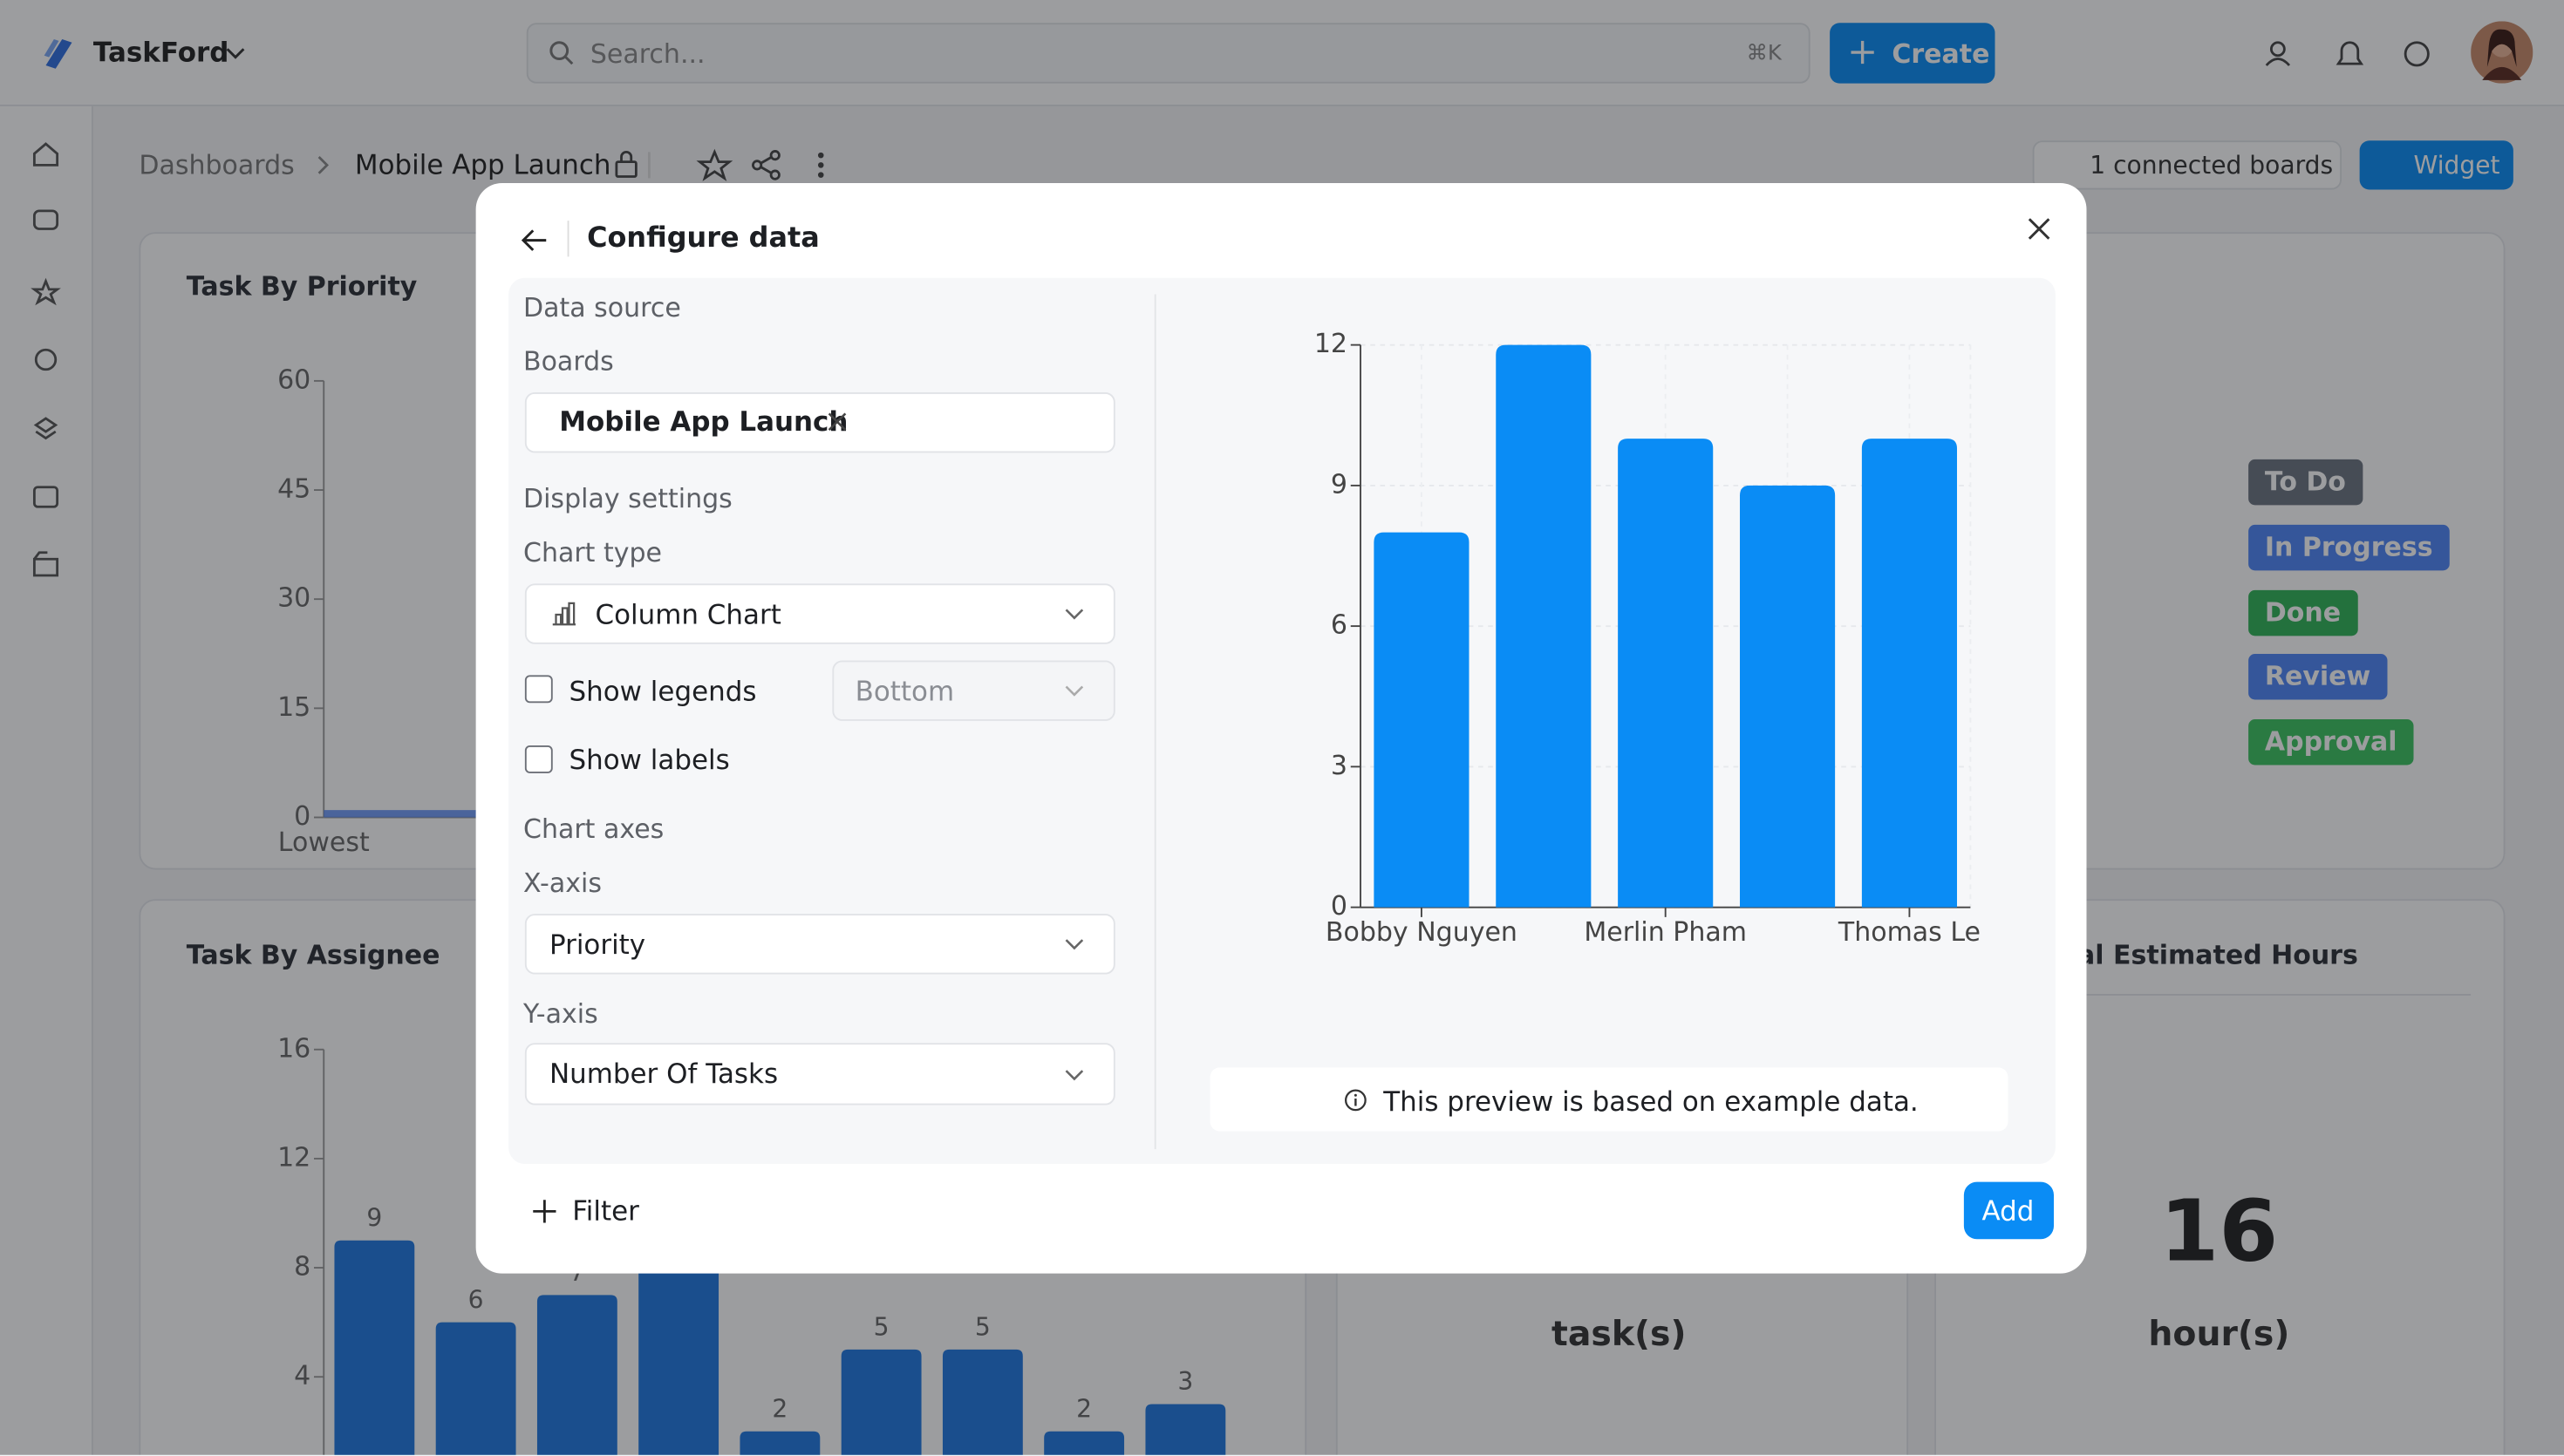 This screenshot has height=1456, width=2564. What do you see at coordinates (293, 379) in the screenshot?
I see `y-tick-label: 60` at bounding box center [293, 379].